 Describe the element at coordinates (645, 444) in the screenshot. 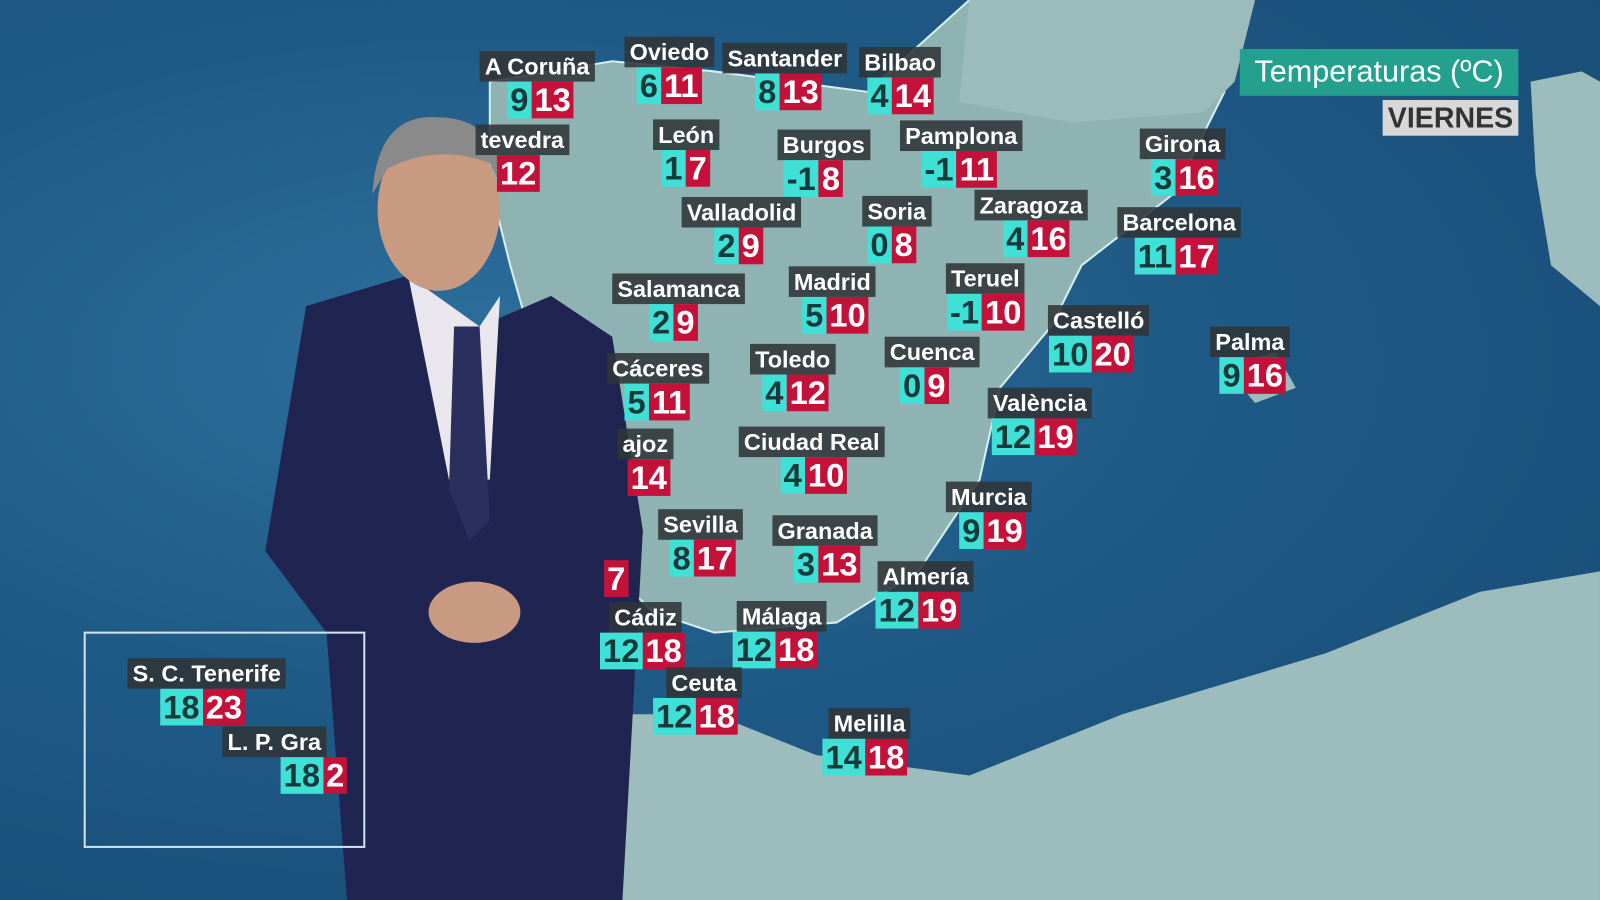

I see `city-name: ajoz` at that location.